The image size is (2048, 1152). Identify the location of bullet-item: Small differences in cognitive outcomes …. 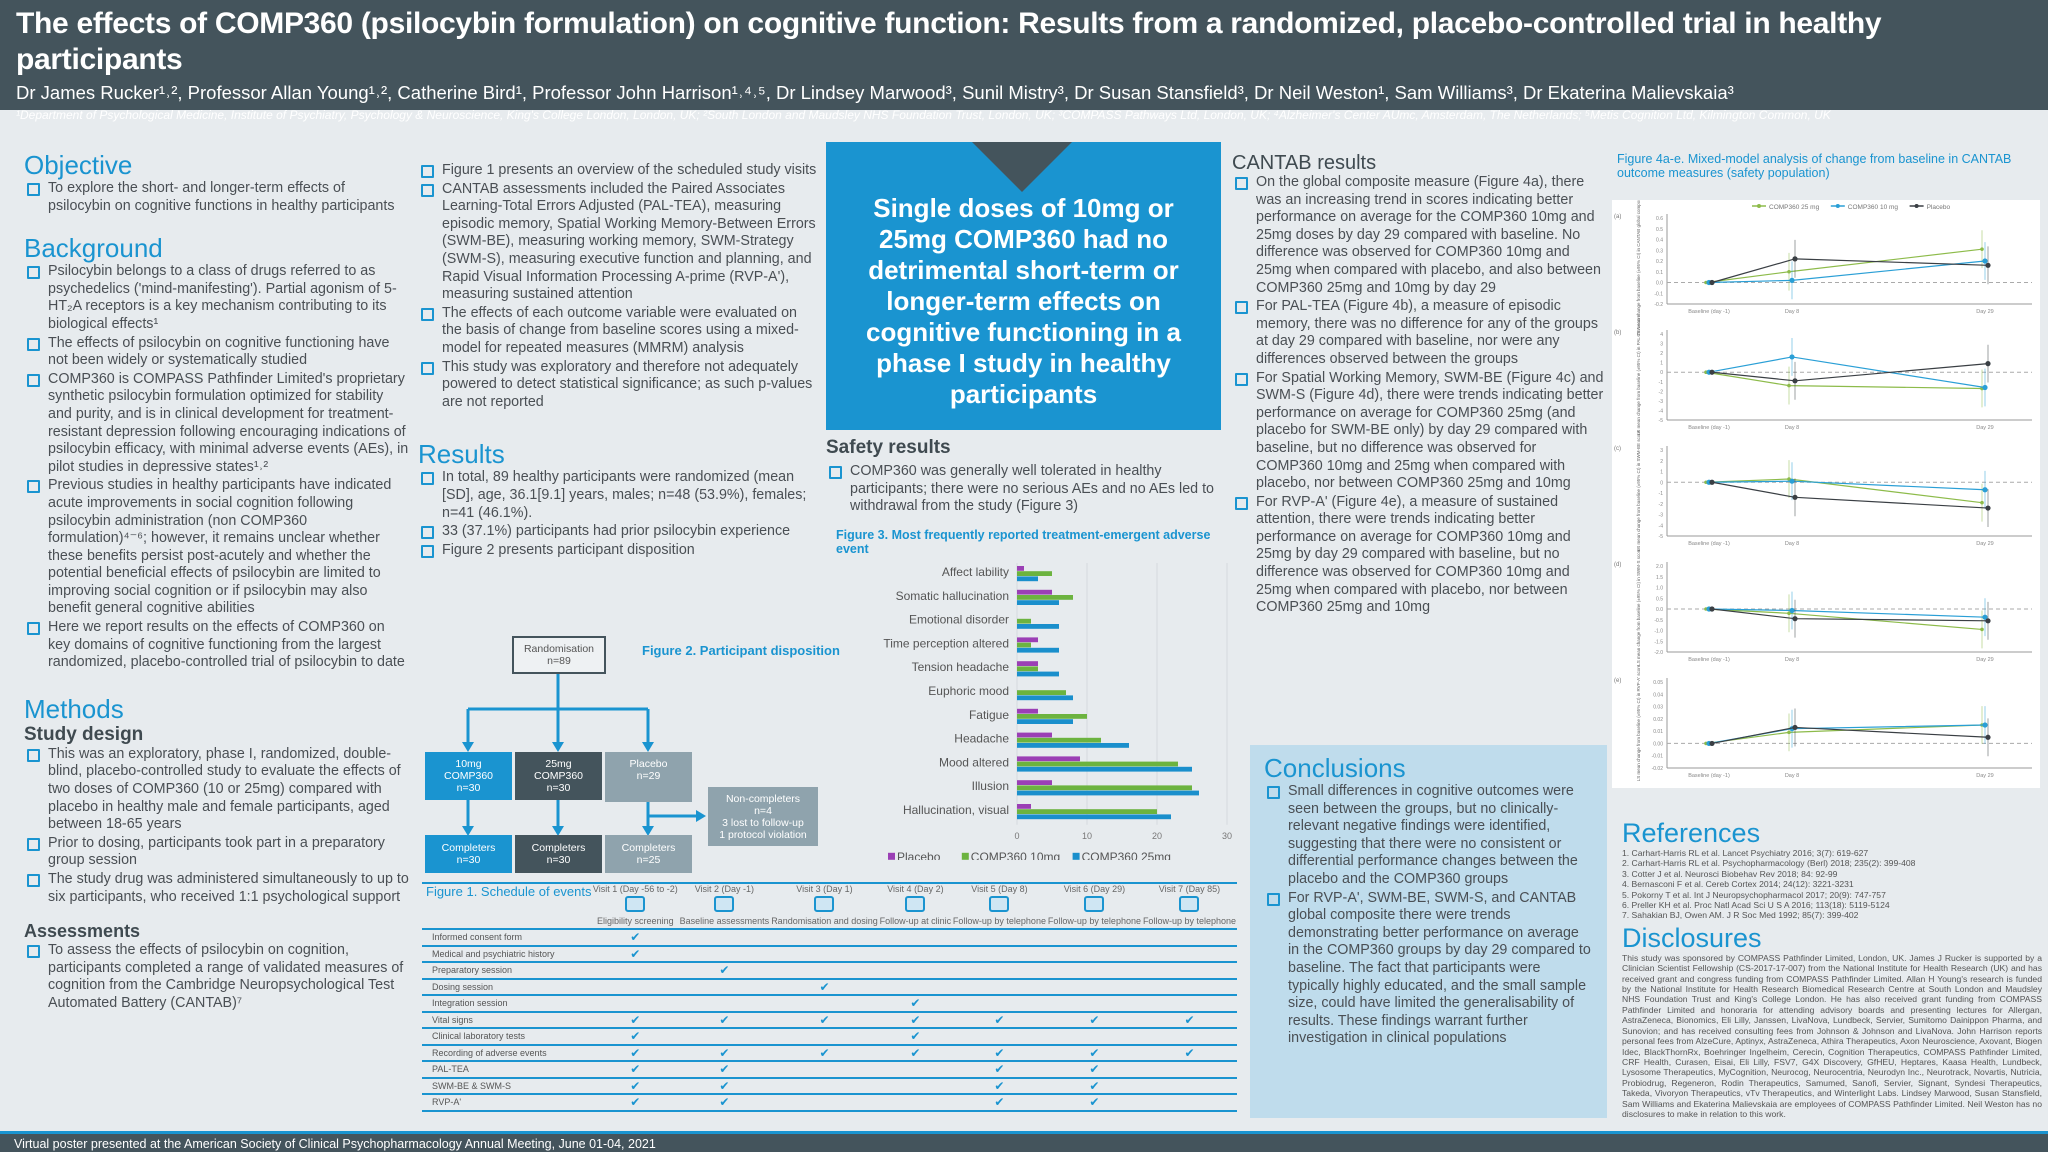
(1428, 836).